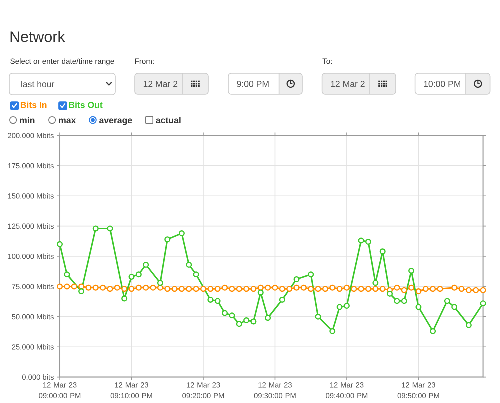 This screenshot has height=403, width=500. What do you see at coordinates (116, 122) in the screenshot?
I see `text: average` at bounding box center [116, 122].